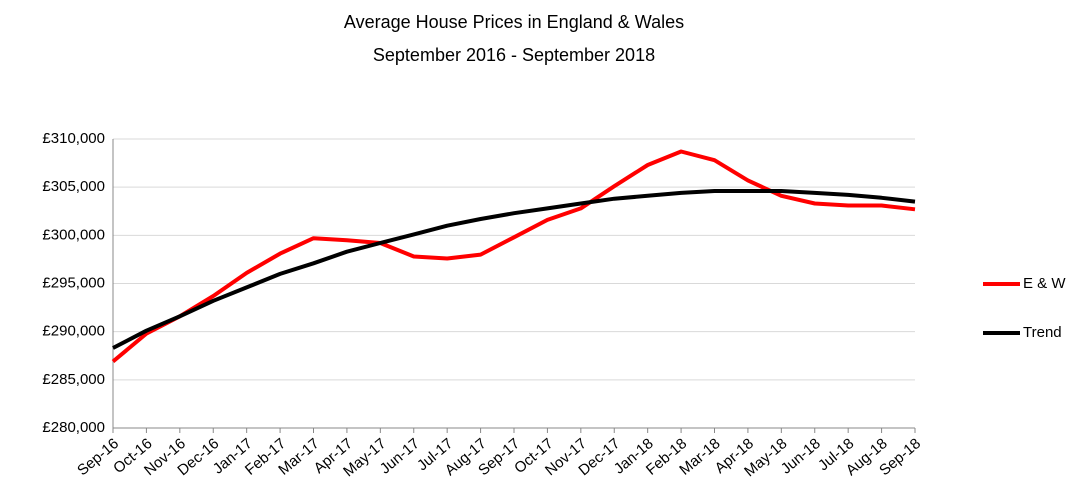  I want to click on y-tick-label: £310,000, so click(73, 138).